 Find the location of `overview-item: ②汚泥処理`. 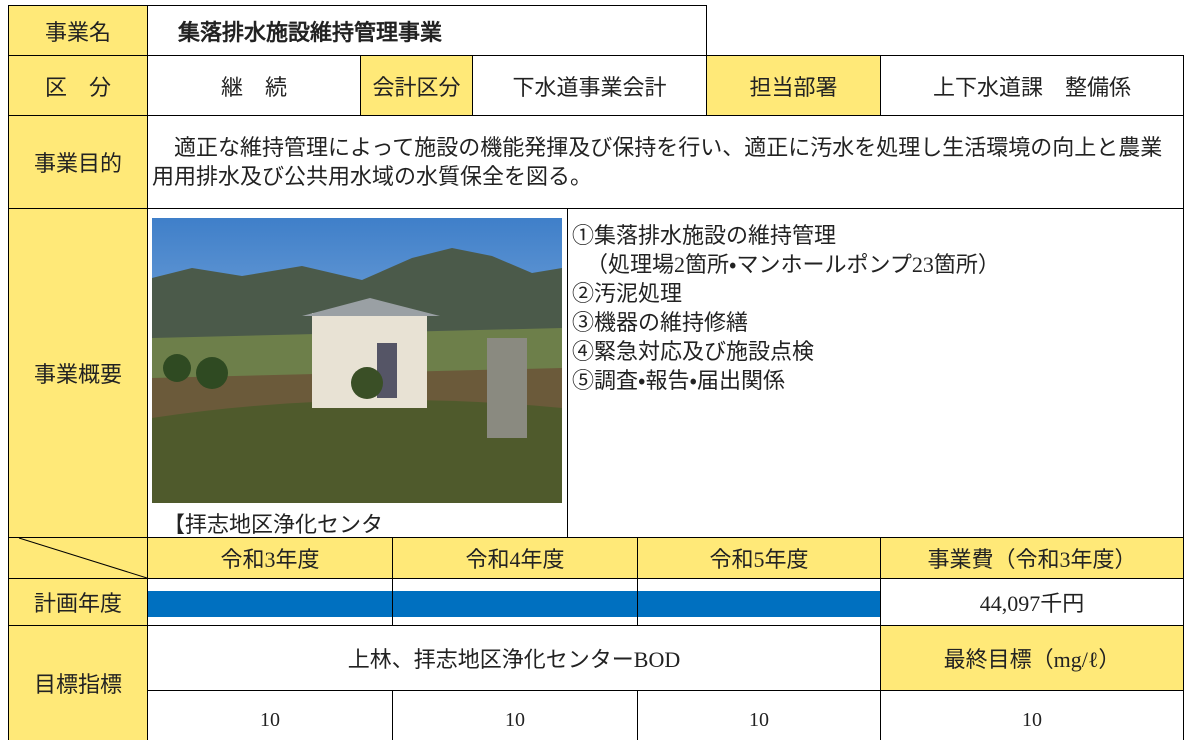

overview-item: ②汚泥処理 is located at coordinates (627, 293).